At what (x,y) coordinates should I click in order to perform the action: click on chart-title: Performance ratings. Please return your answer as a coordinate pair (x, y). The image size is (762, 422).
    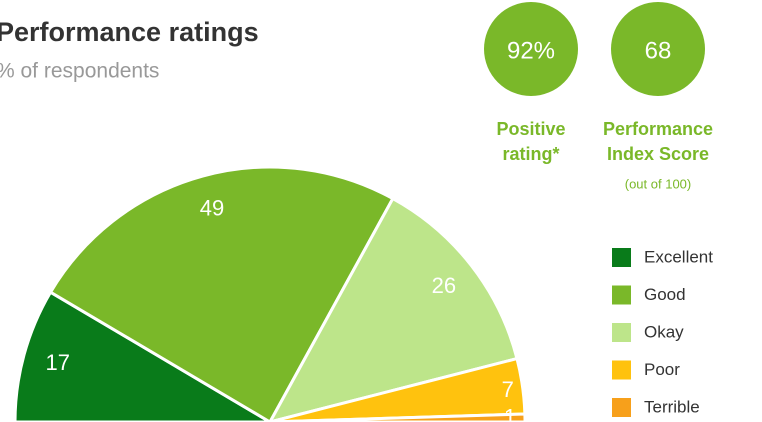
    Looking at the image, I should click on (129, 32).